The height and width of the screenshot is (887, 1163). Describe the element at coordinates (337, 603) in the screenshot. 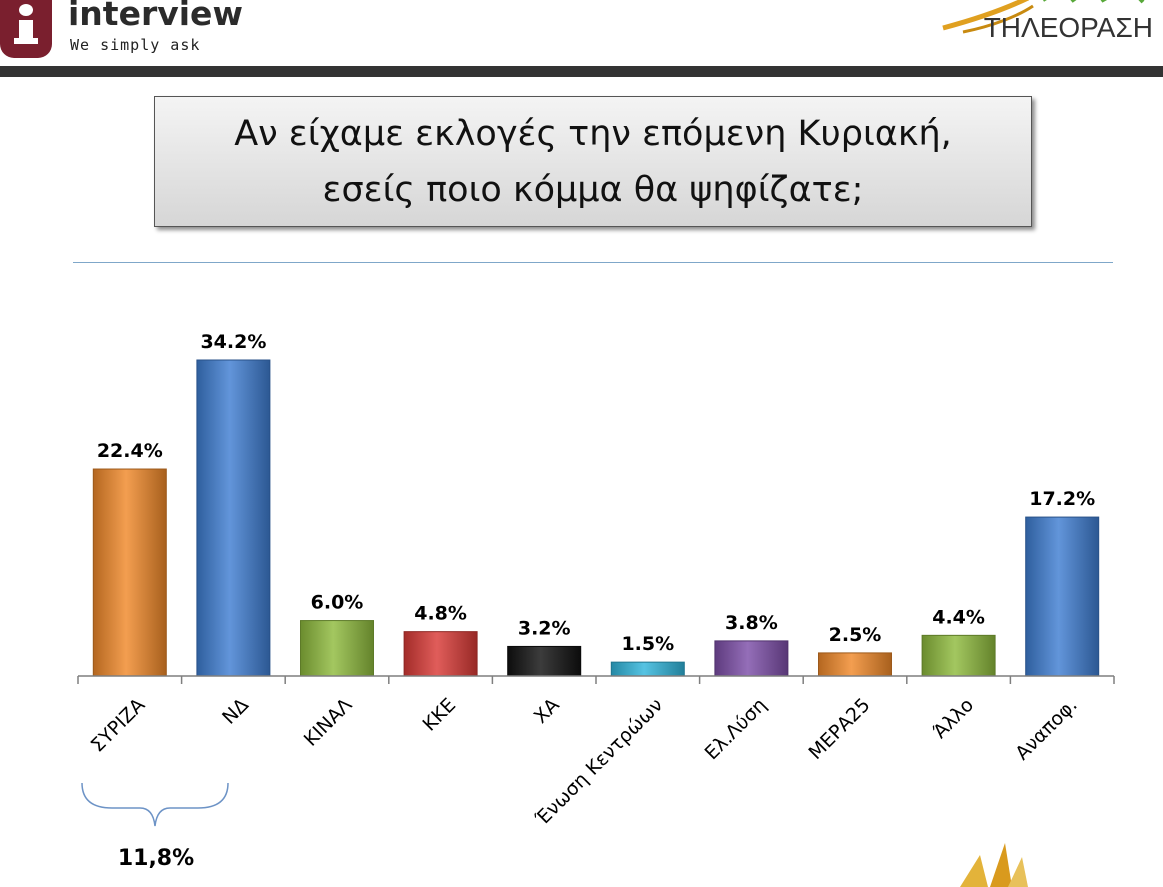

I see `value-label: 6.0%` at that location.